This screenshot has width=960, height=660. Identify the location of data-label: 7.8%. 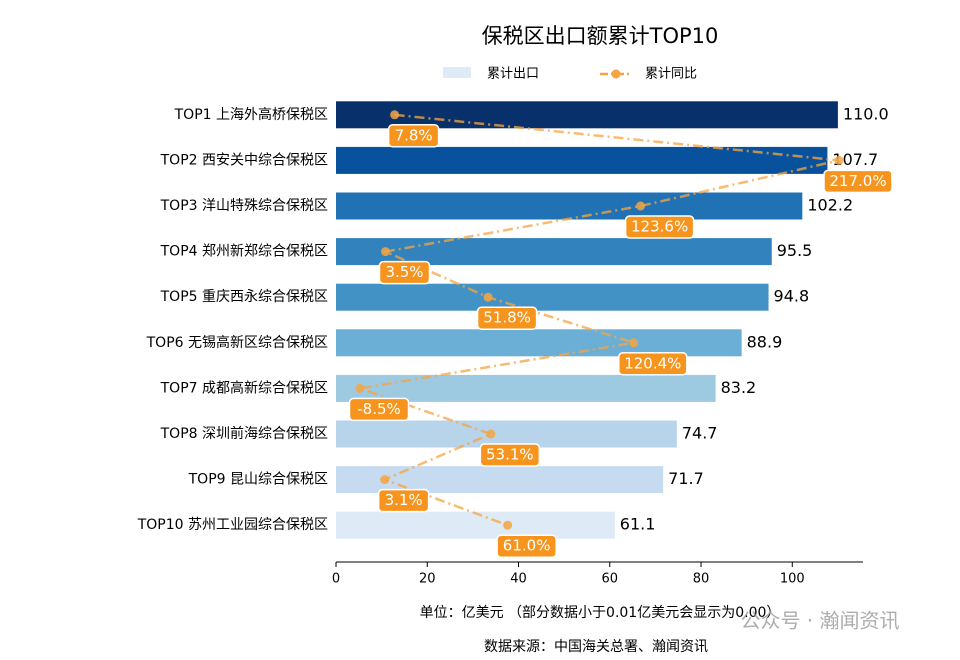
(414, 135).